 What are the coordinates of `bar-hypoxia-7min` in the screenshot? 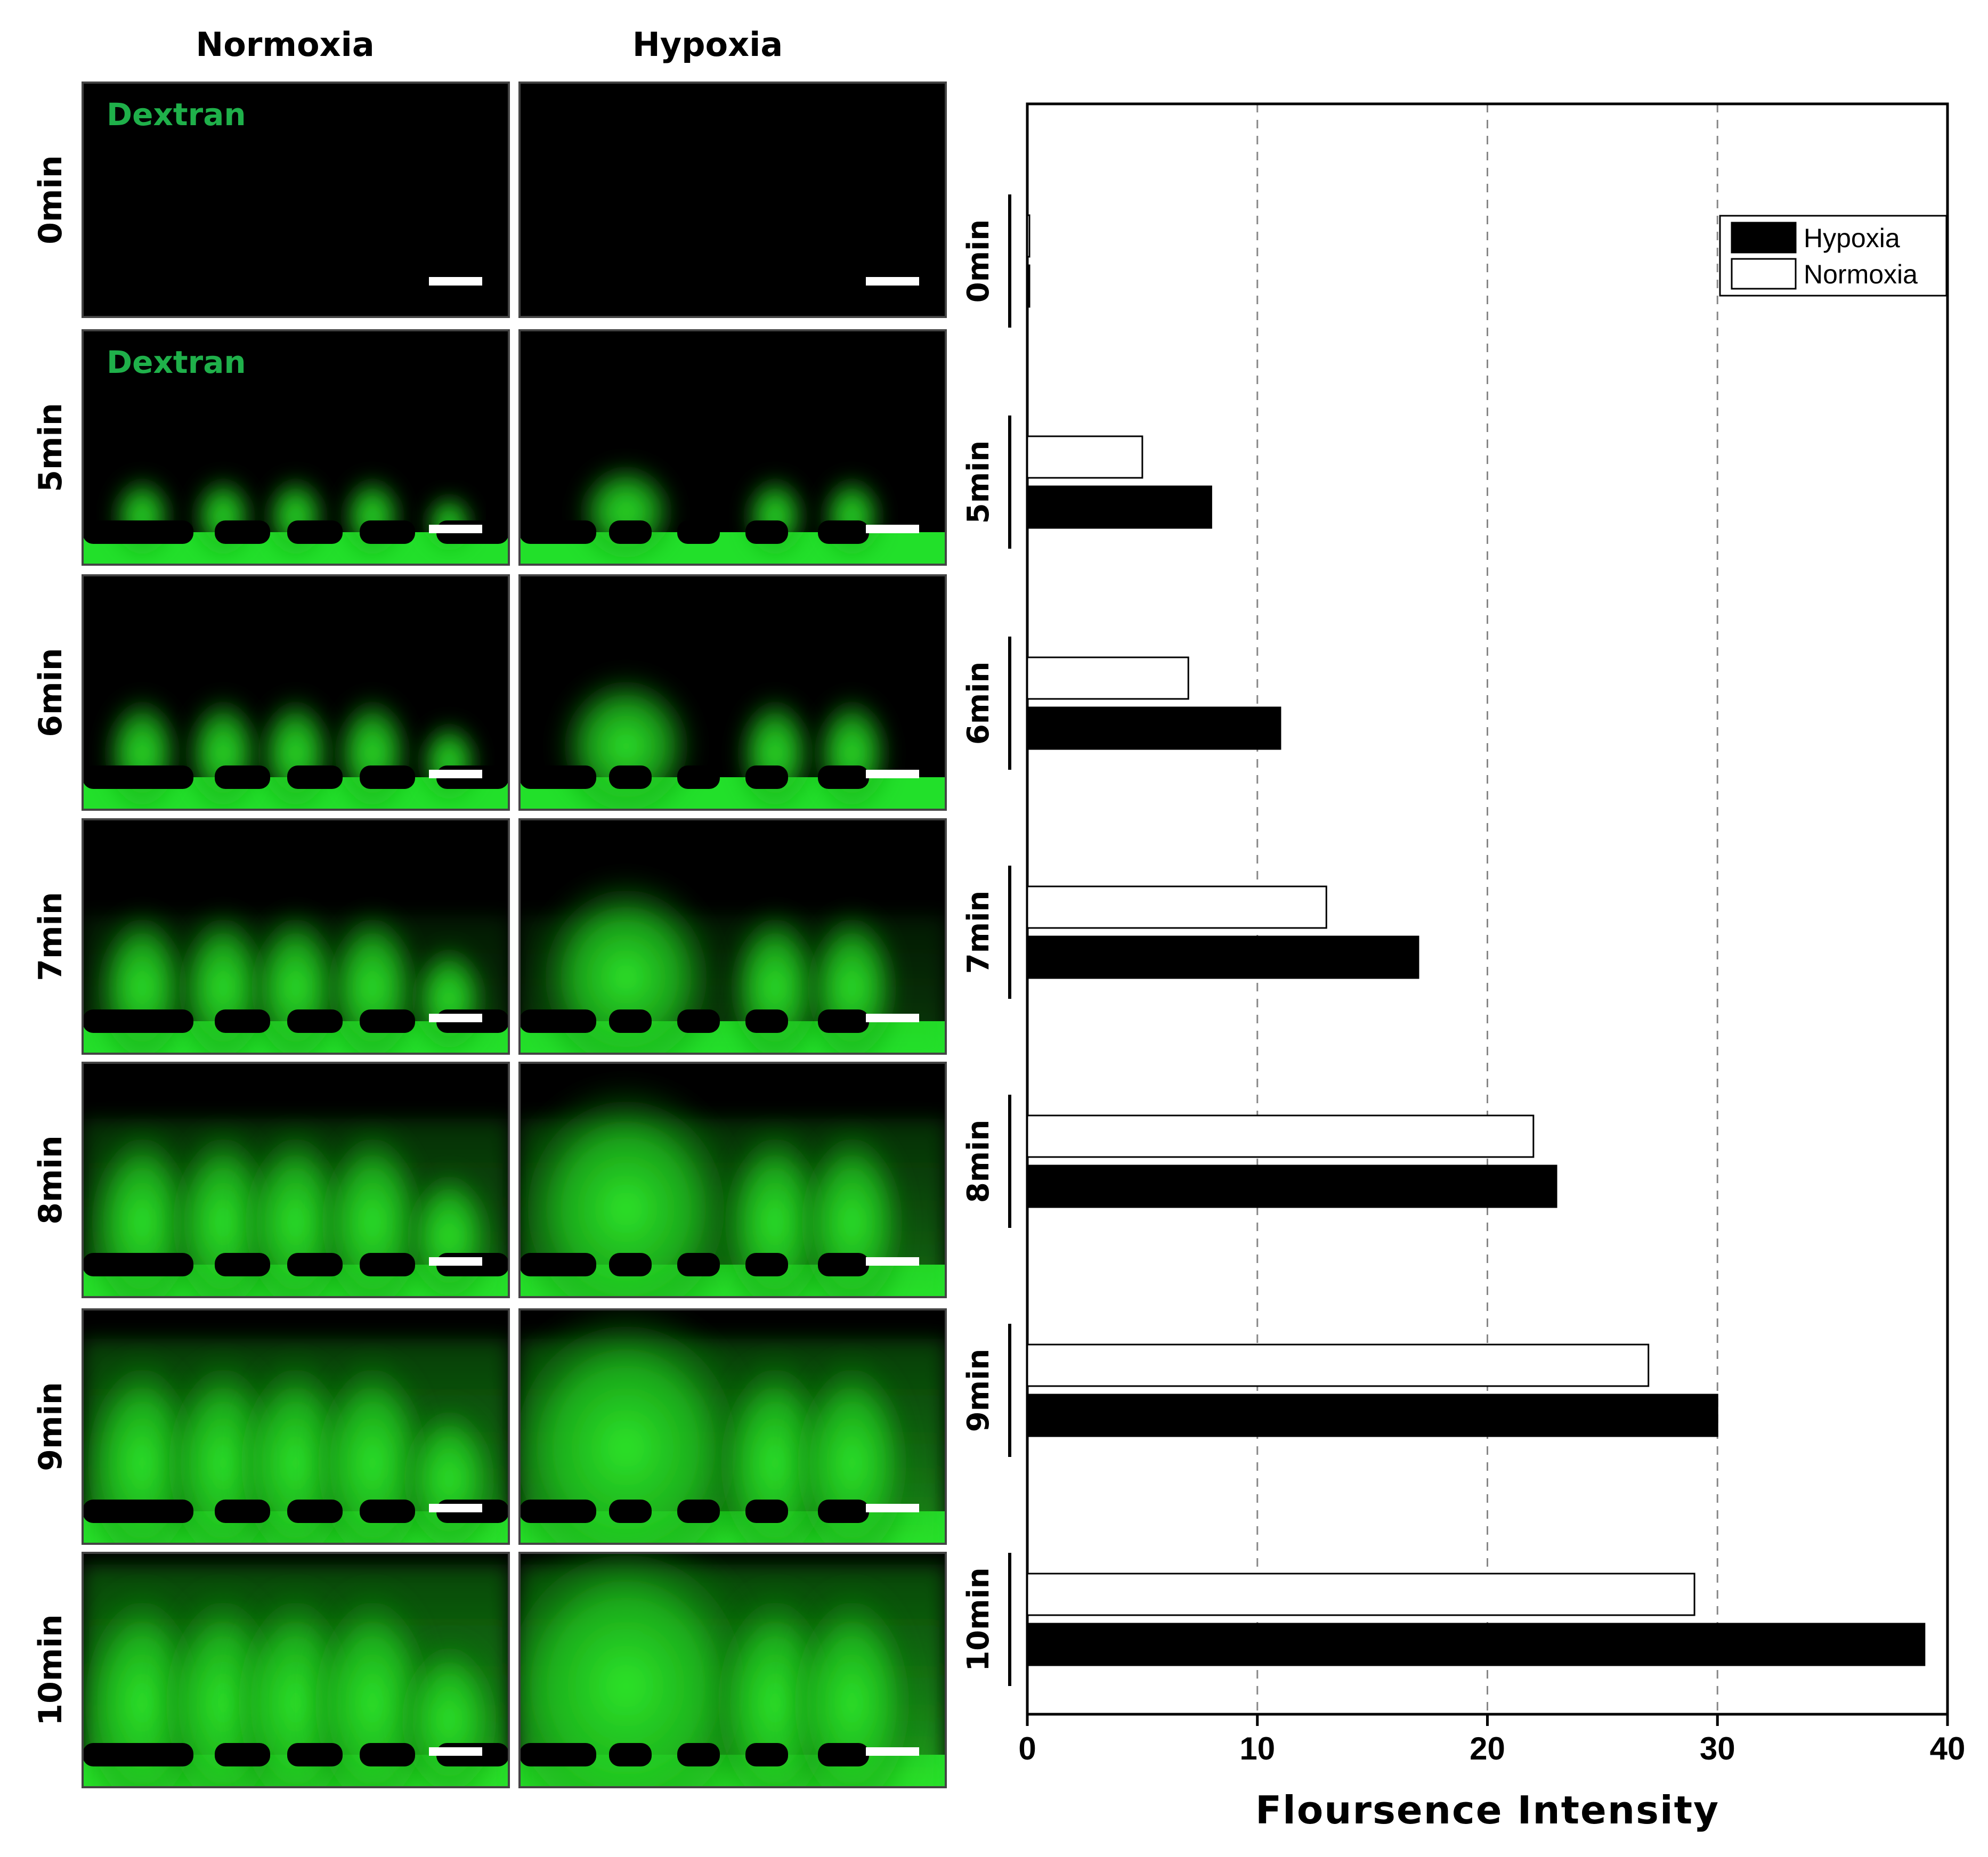 It's located at (1223, 957).